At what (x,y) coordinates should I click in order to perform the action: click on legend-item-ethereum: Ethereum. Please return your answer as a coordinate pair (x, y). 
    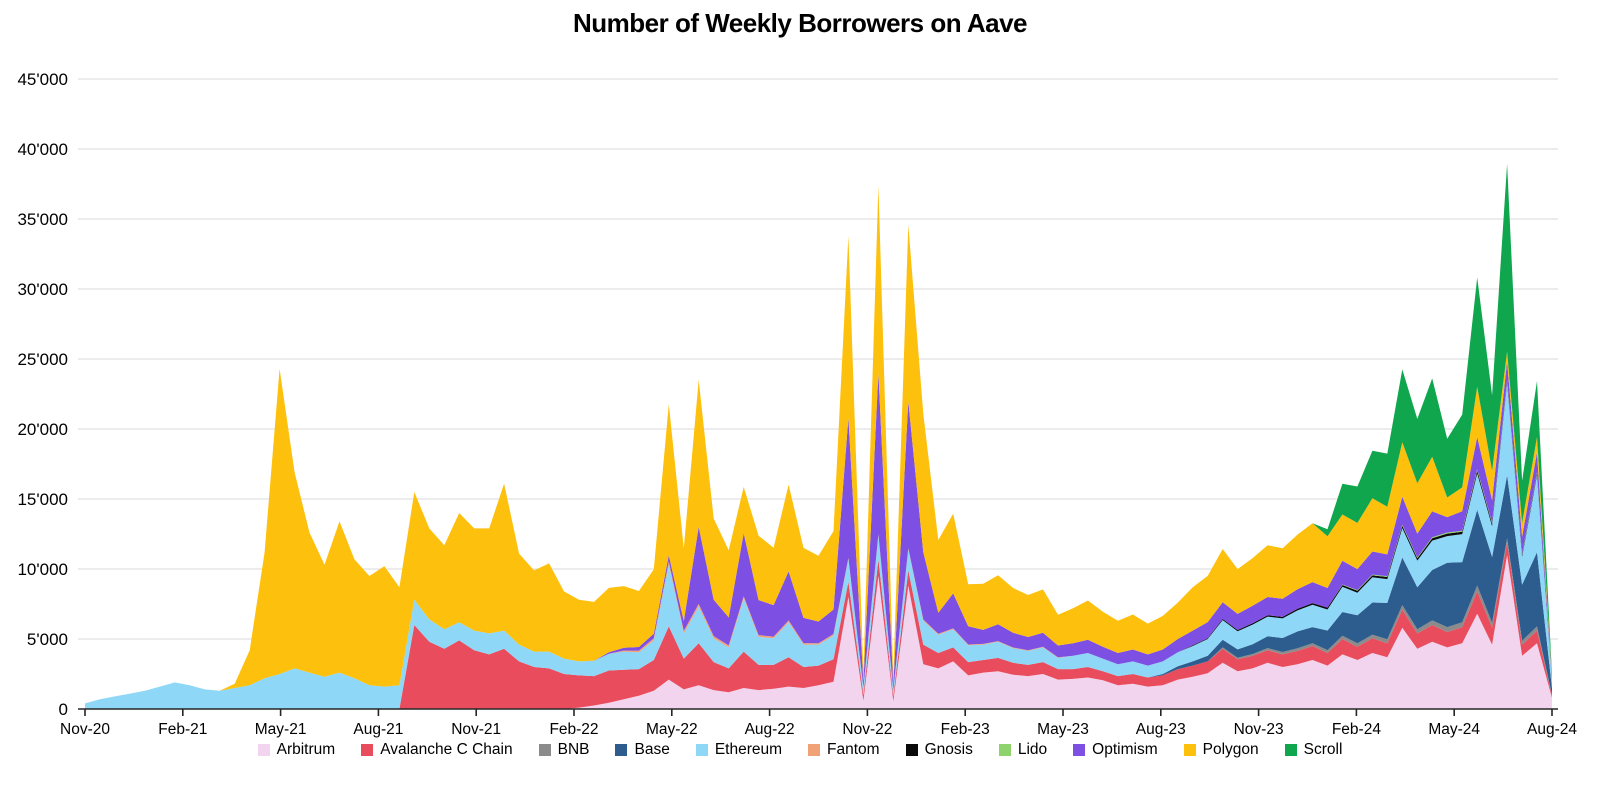
    Looking at the image, I should click on (739, 750).